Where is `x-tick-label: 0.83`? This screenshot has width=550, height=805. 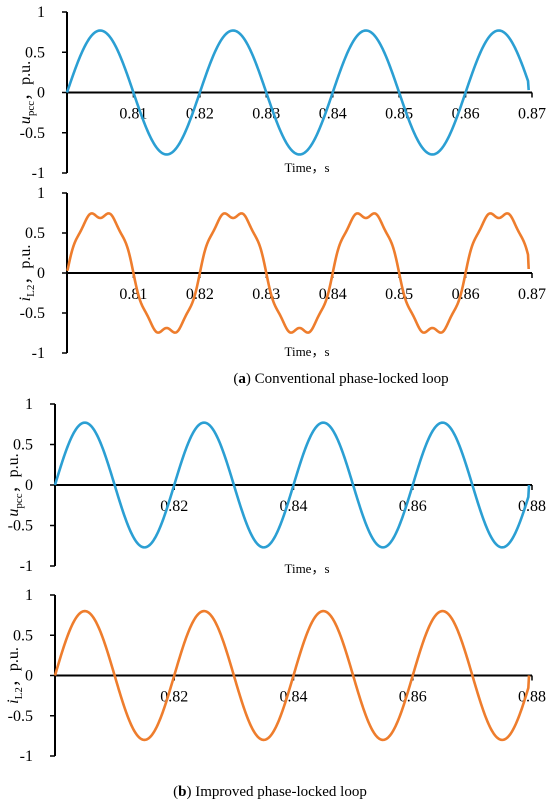 x-tick-label: 0.83 is located at coordinates (266, 294).